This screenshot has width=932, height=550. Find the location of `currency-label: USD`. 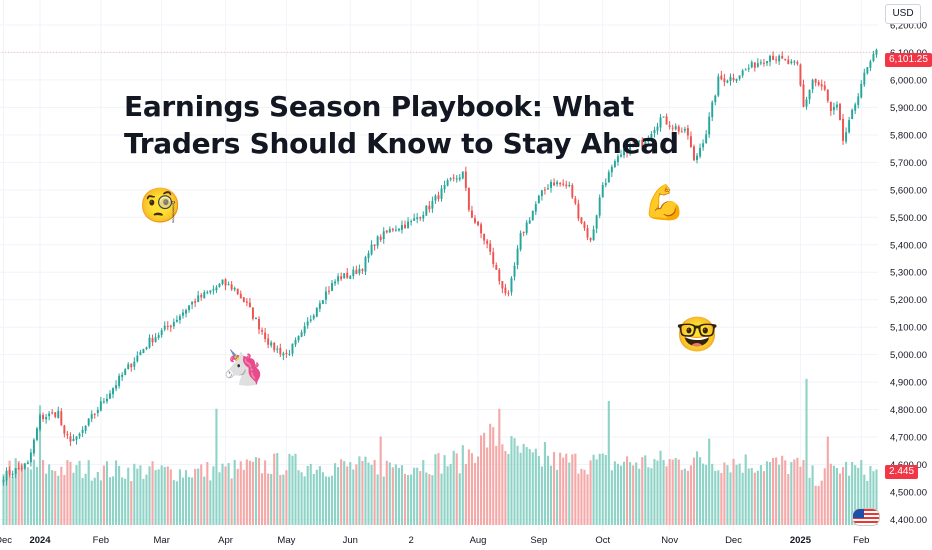

currency-label: USD is located at coordinates (903, 14).